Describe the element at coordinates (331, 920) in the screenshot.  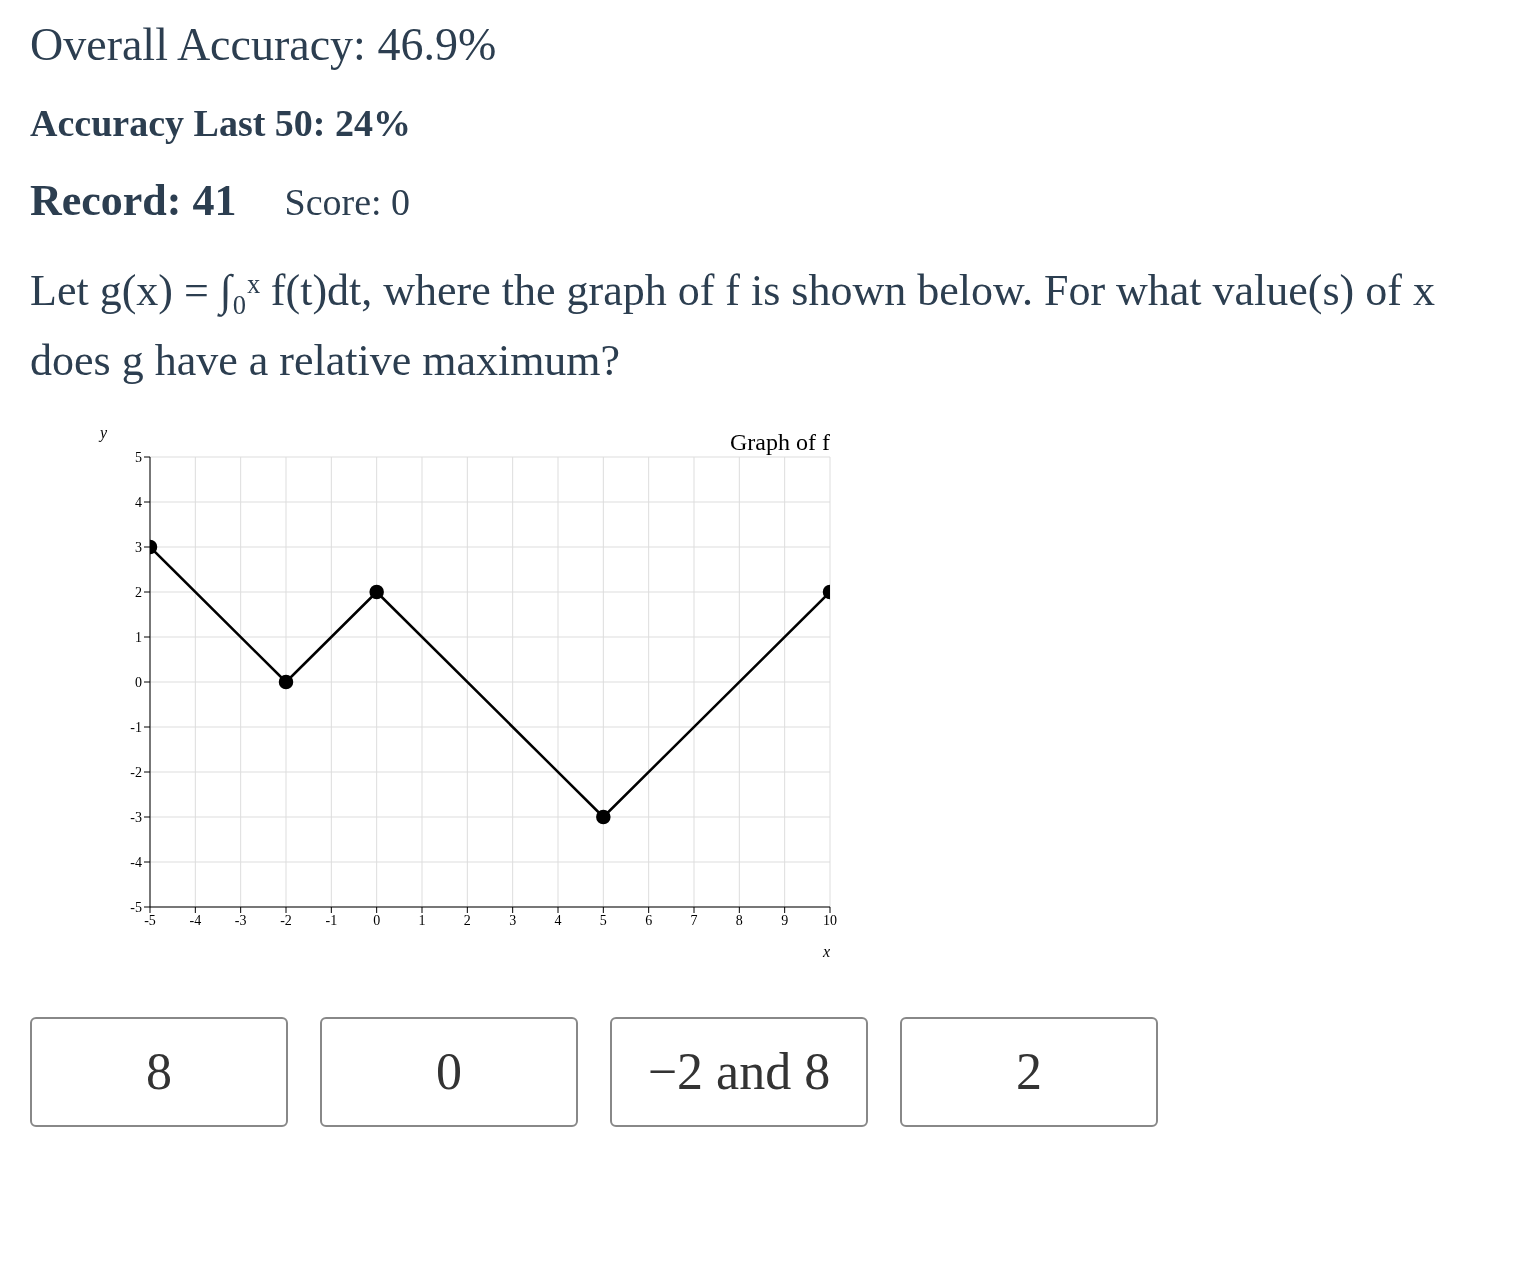
I see `x-tick-label: -1` at that location.